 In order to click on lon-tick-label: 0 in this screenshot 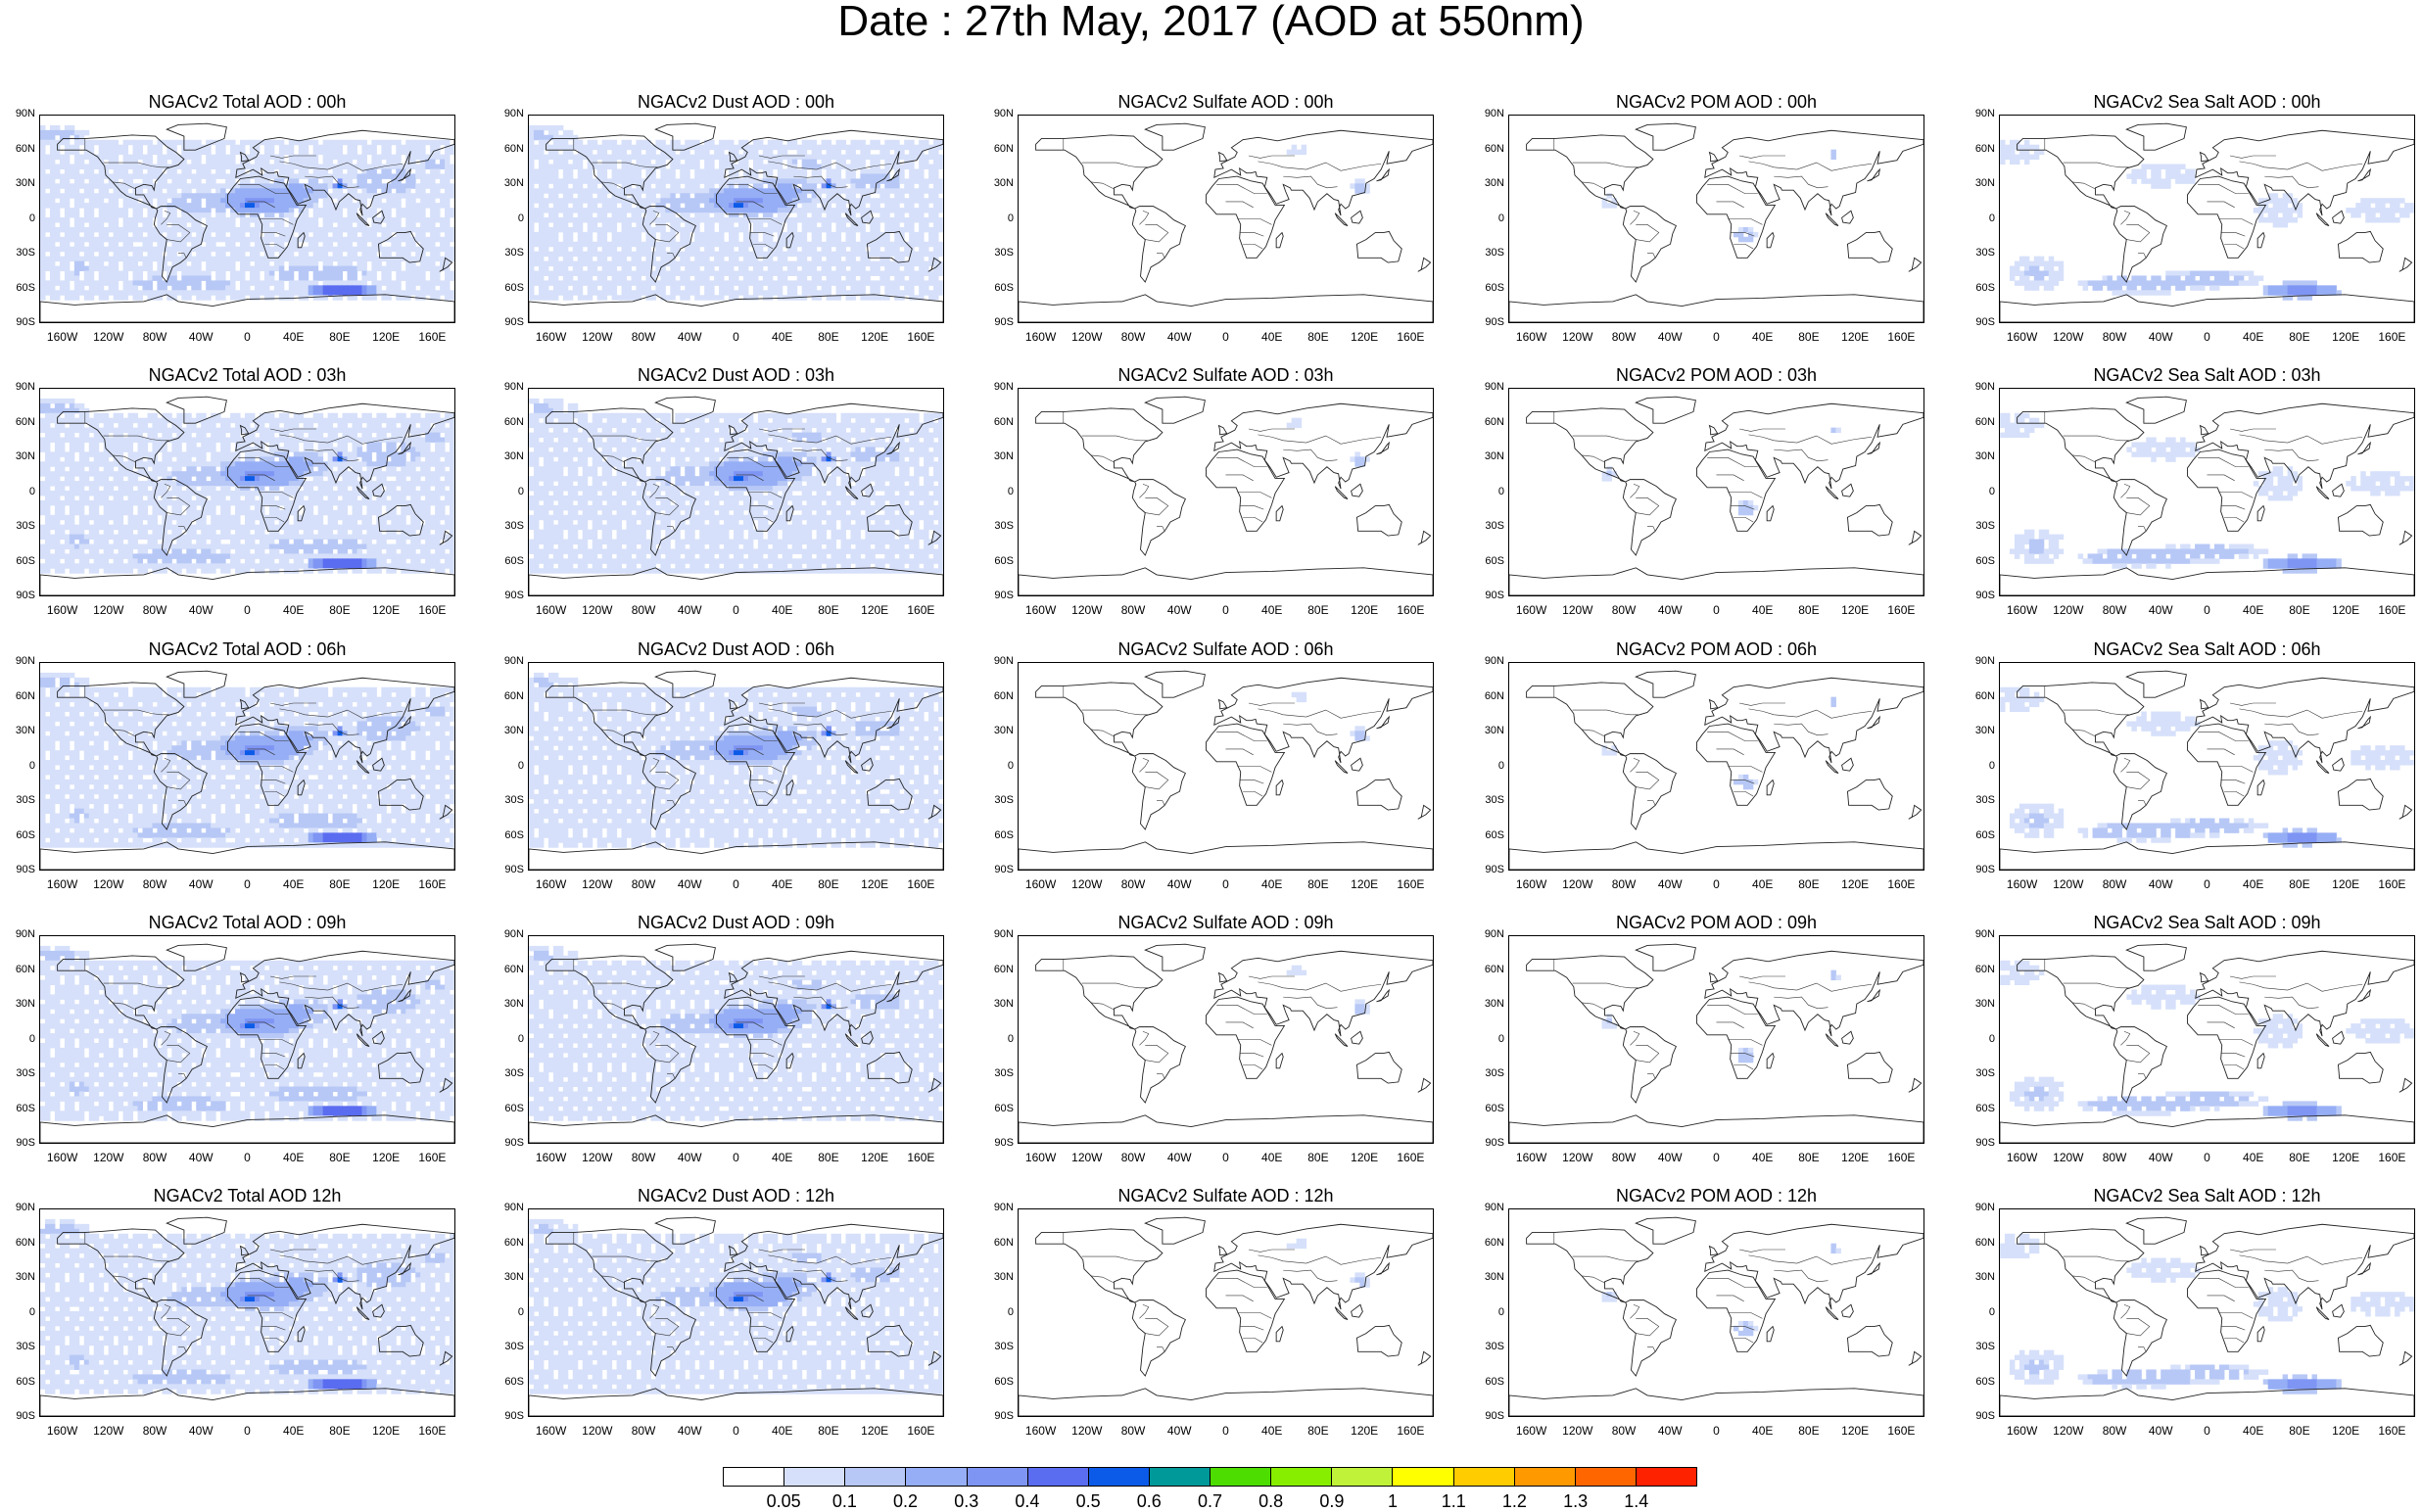, I will do `click(2207, 884)`.